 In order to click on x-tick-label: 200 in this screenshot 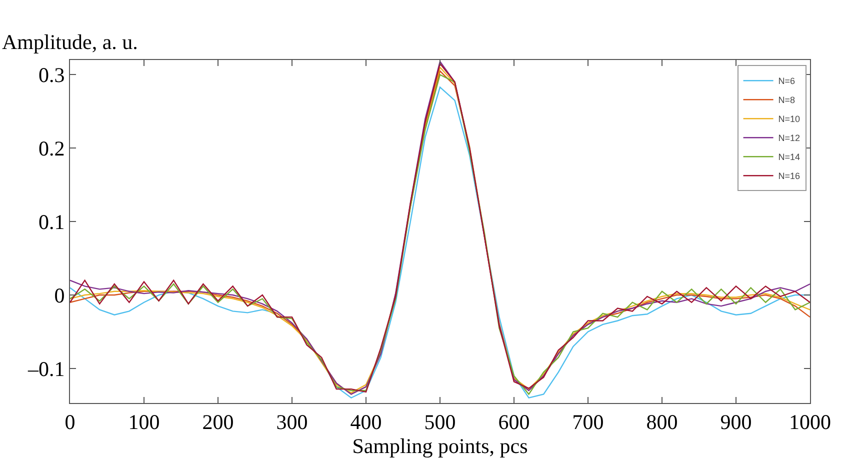, I will do `click(218, 422)`.